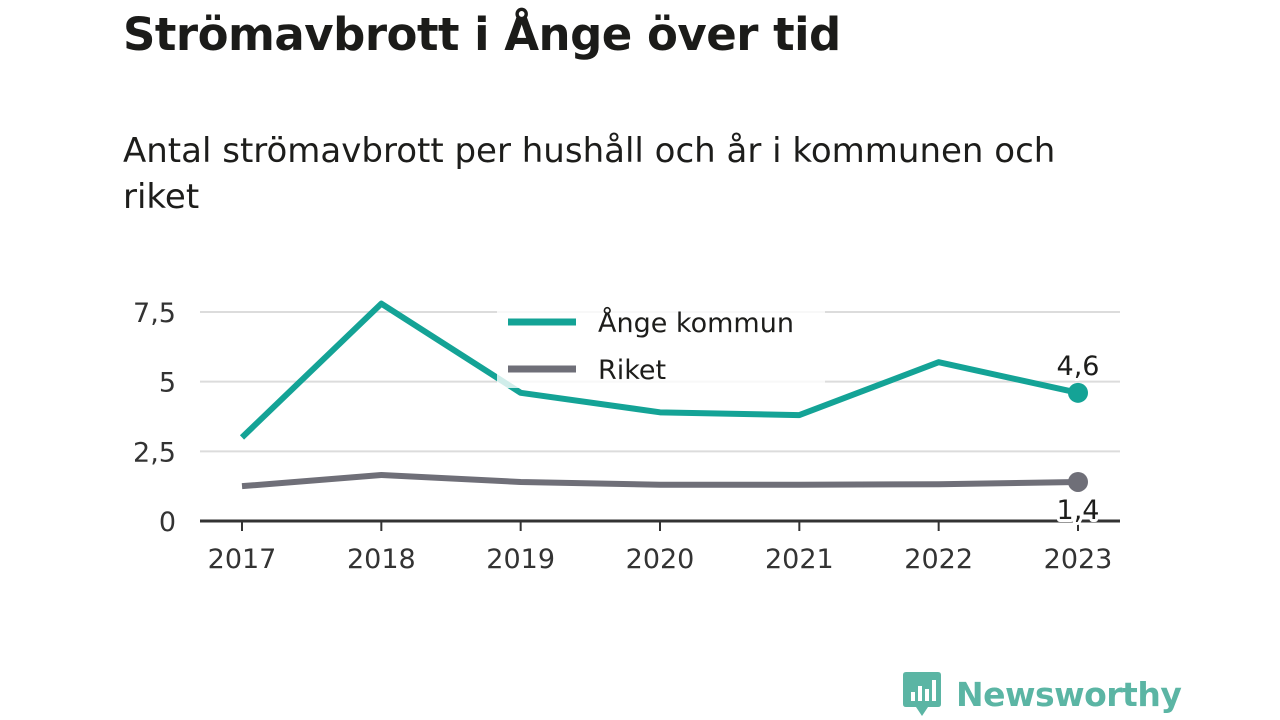  Describe the element at coordinates (632, 370) in the screenshot. I see `legend-label: Riket` at that location.